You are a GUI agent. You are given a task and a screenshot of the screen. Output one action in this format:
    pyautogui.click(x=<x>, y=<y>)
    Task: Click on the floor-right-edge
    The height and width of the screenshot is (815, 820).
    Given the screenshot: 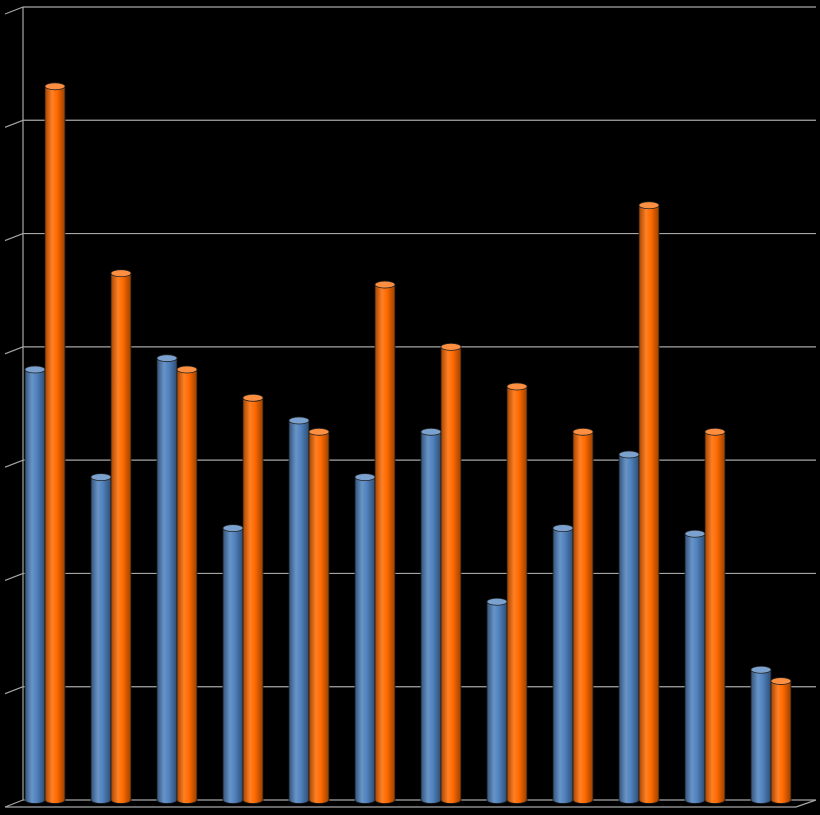 What is the action you would take?
    pyautogui.click(x=806, y=803)
    